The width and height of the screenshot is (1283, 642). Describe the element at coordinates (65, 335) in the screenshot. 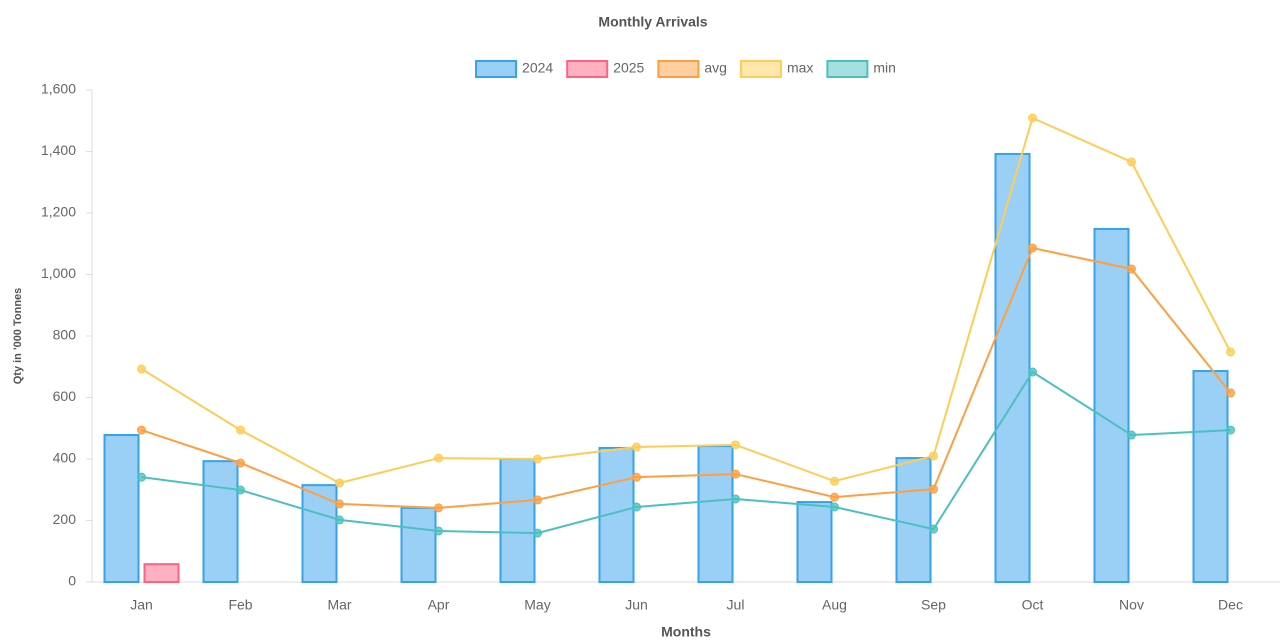

I see `y-tick-label: 800` at that location.